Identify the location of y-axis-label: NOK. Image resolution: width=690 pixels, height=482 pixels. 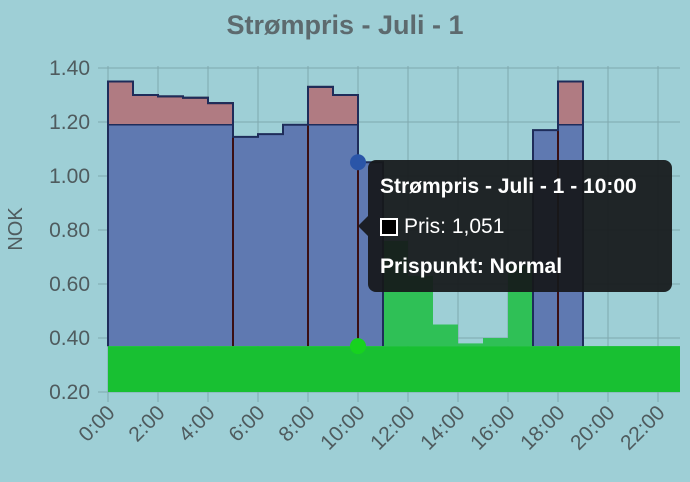
(16, 229).